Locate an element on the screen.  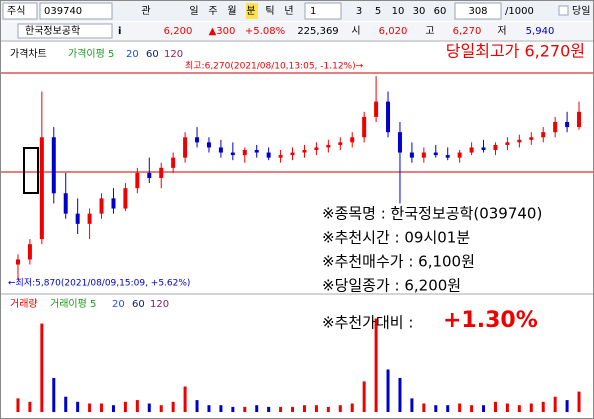
preset-button: 30 is located at coordinates (419, 11).